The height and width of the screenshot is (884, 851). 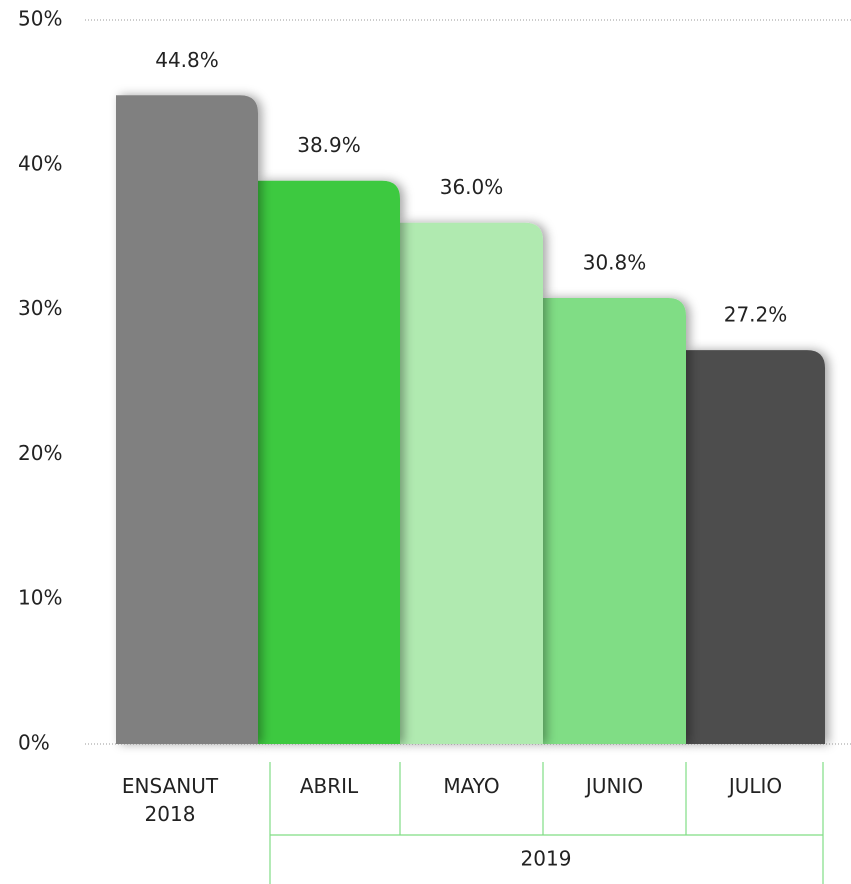 I want to click on y-tick-label: 0%, so click(x=34, y=743).